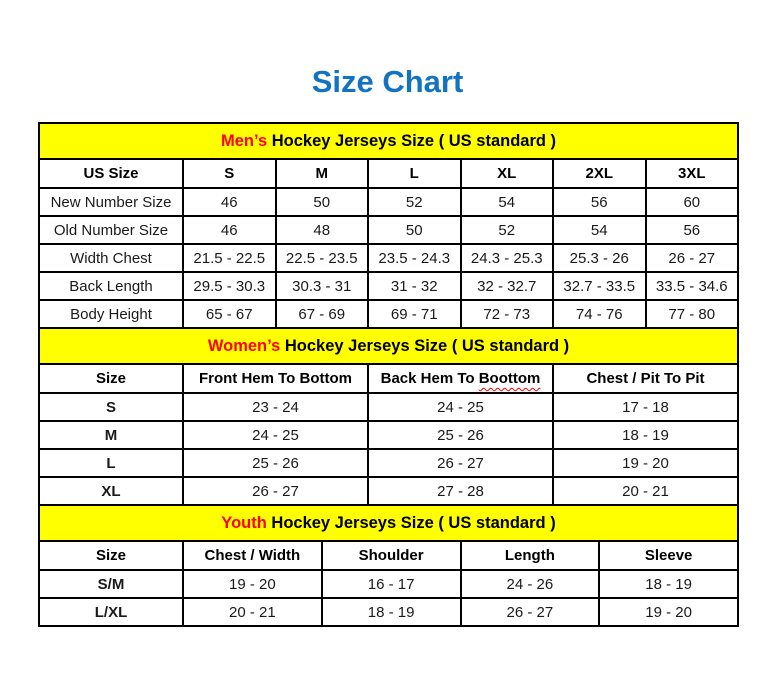  I want to click on size-value-cell: 50, so click(321, 202).